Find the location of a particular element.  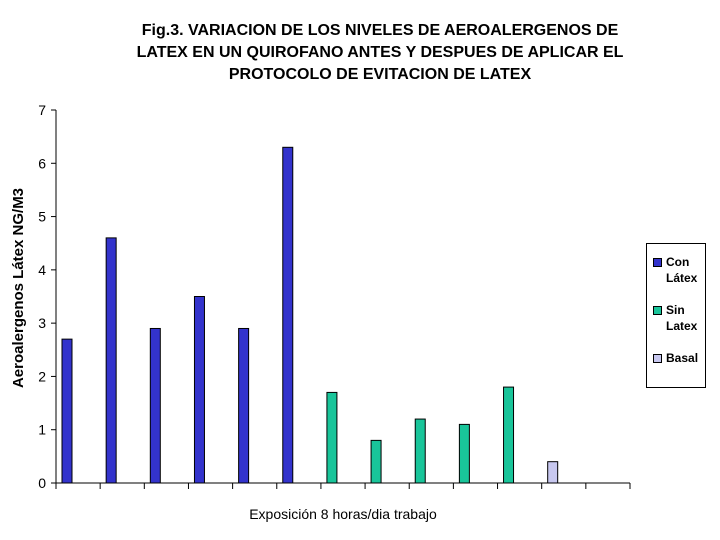

legend-swatch-sin-latex is located at coordinates (657, 310).